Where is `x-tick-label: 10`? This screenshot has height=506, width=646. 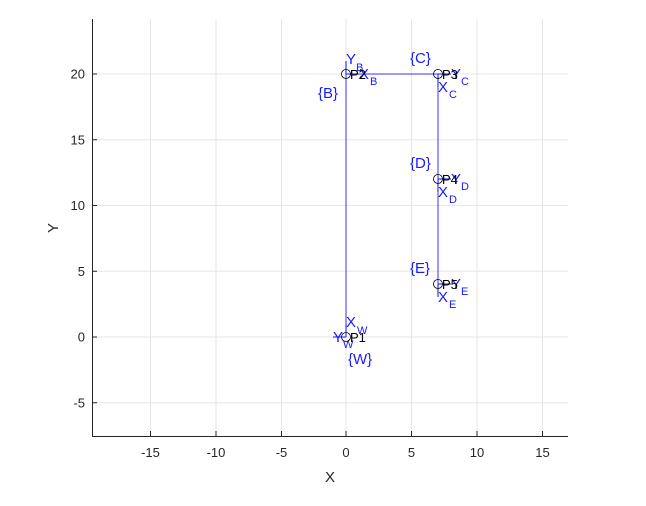
x-tick-label: 10 is located at coordinates (477, 452).